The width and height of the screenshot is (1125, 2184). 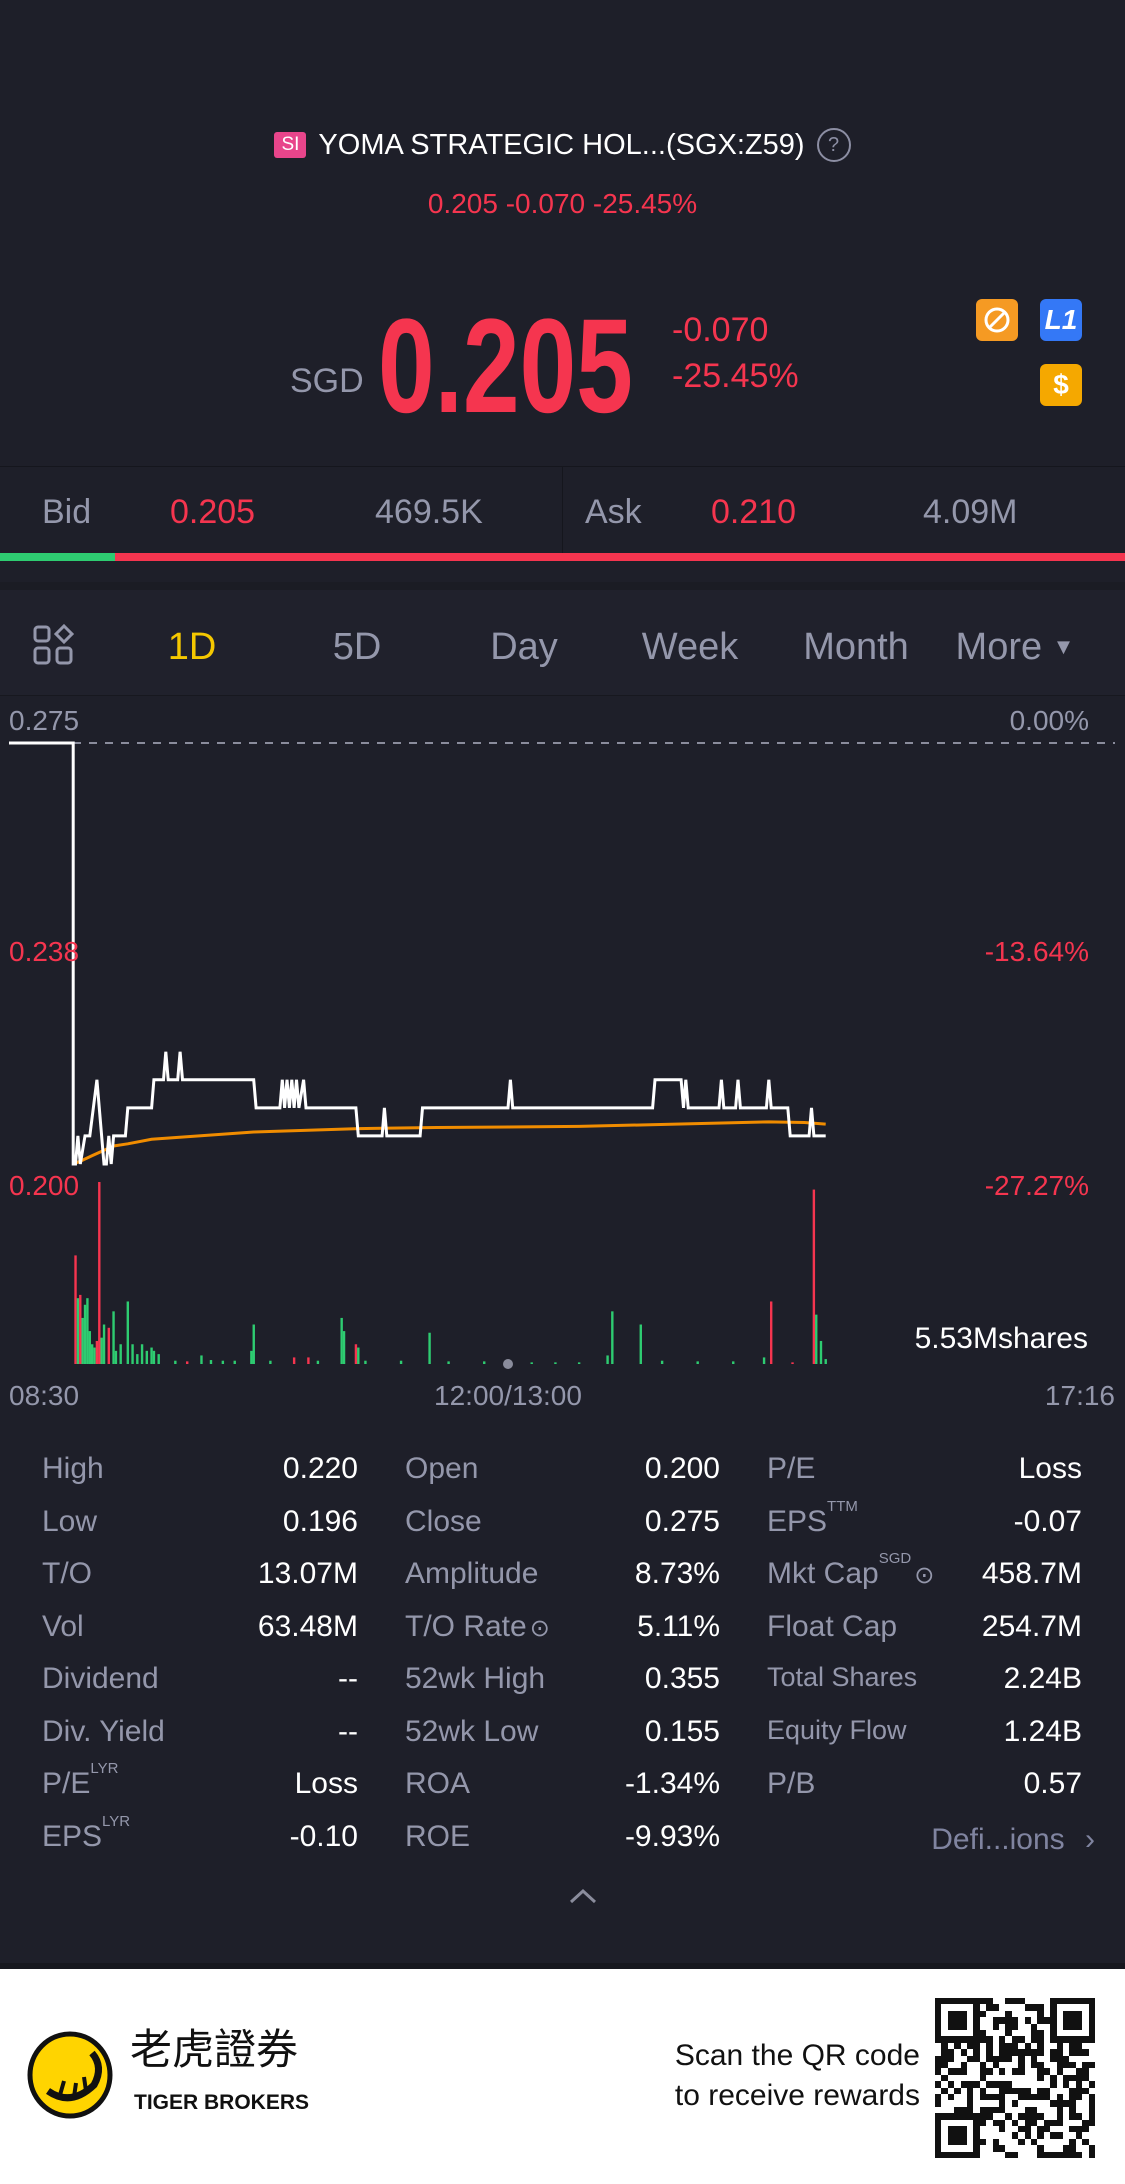 What do you see at coordinates (812, 1519) in the screenshot?
I see `stat-label: EPSTTM` at bounding box center [812, 1519].